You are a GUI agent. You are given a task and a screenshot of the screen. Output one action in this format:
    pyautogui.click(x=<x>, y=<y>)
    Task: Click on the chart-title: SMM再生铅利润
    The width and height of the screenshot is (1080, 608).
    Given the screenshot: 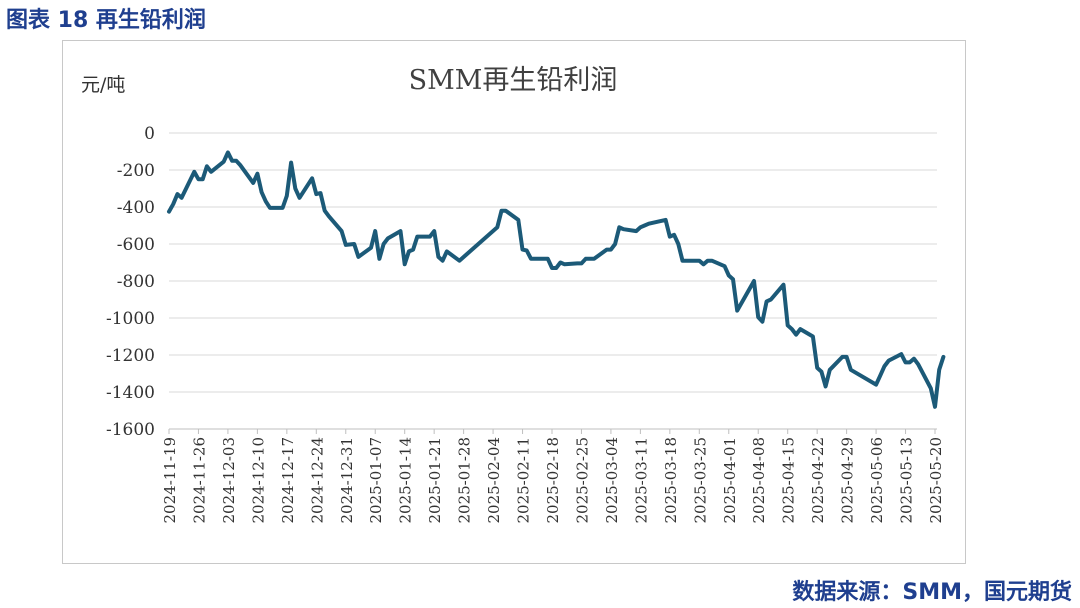 What is the action you would take?
    pyautogui.click(x=513, y=80)
    